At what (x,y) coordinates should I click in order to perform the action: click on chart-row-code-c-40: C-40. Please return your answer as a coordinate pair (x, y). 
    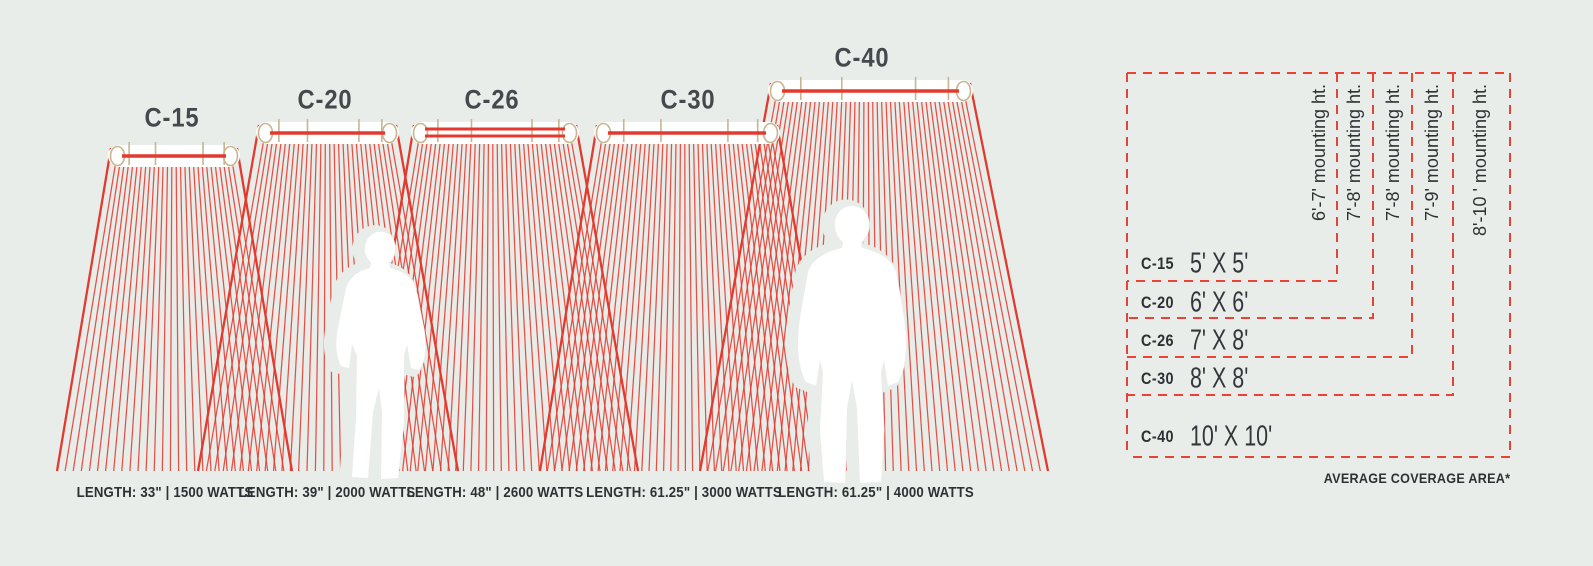
    Looking at the image, I should click on (1158, 436).